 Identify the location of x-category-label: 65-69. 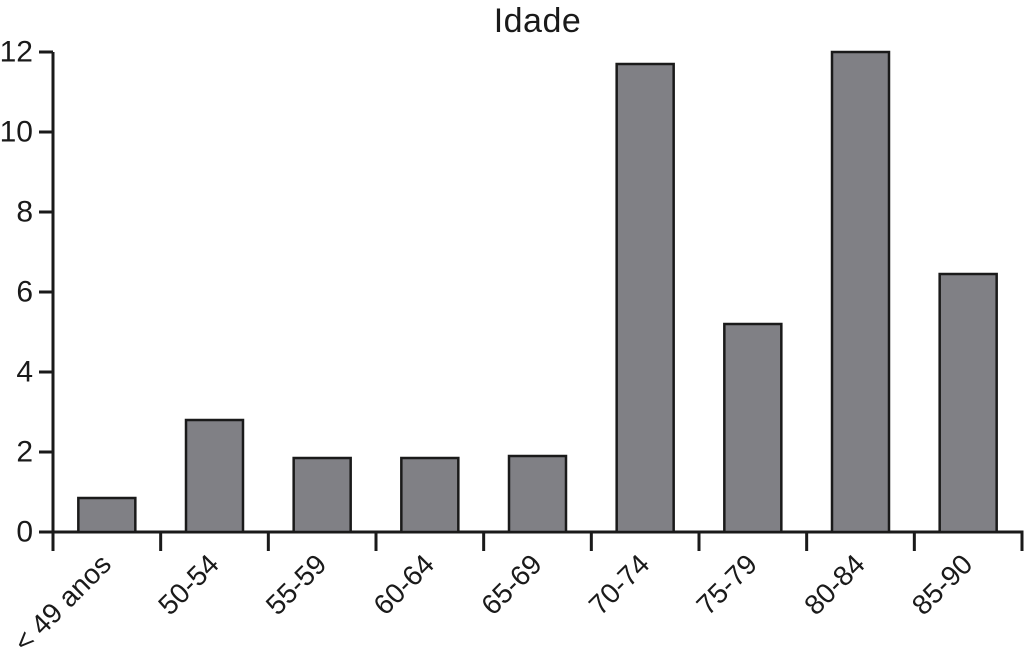
(511, 584).